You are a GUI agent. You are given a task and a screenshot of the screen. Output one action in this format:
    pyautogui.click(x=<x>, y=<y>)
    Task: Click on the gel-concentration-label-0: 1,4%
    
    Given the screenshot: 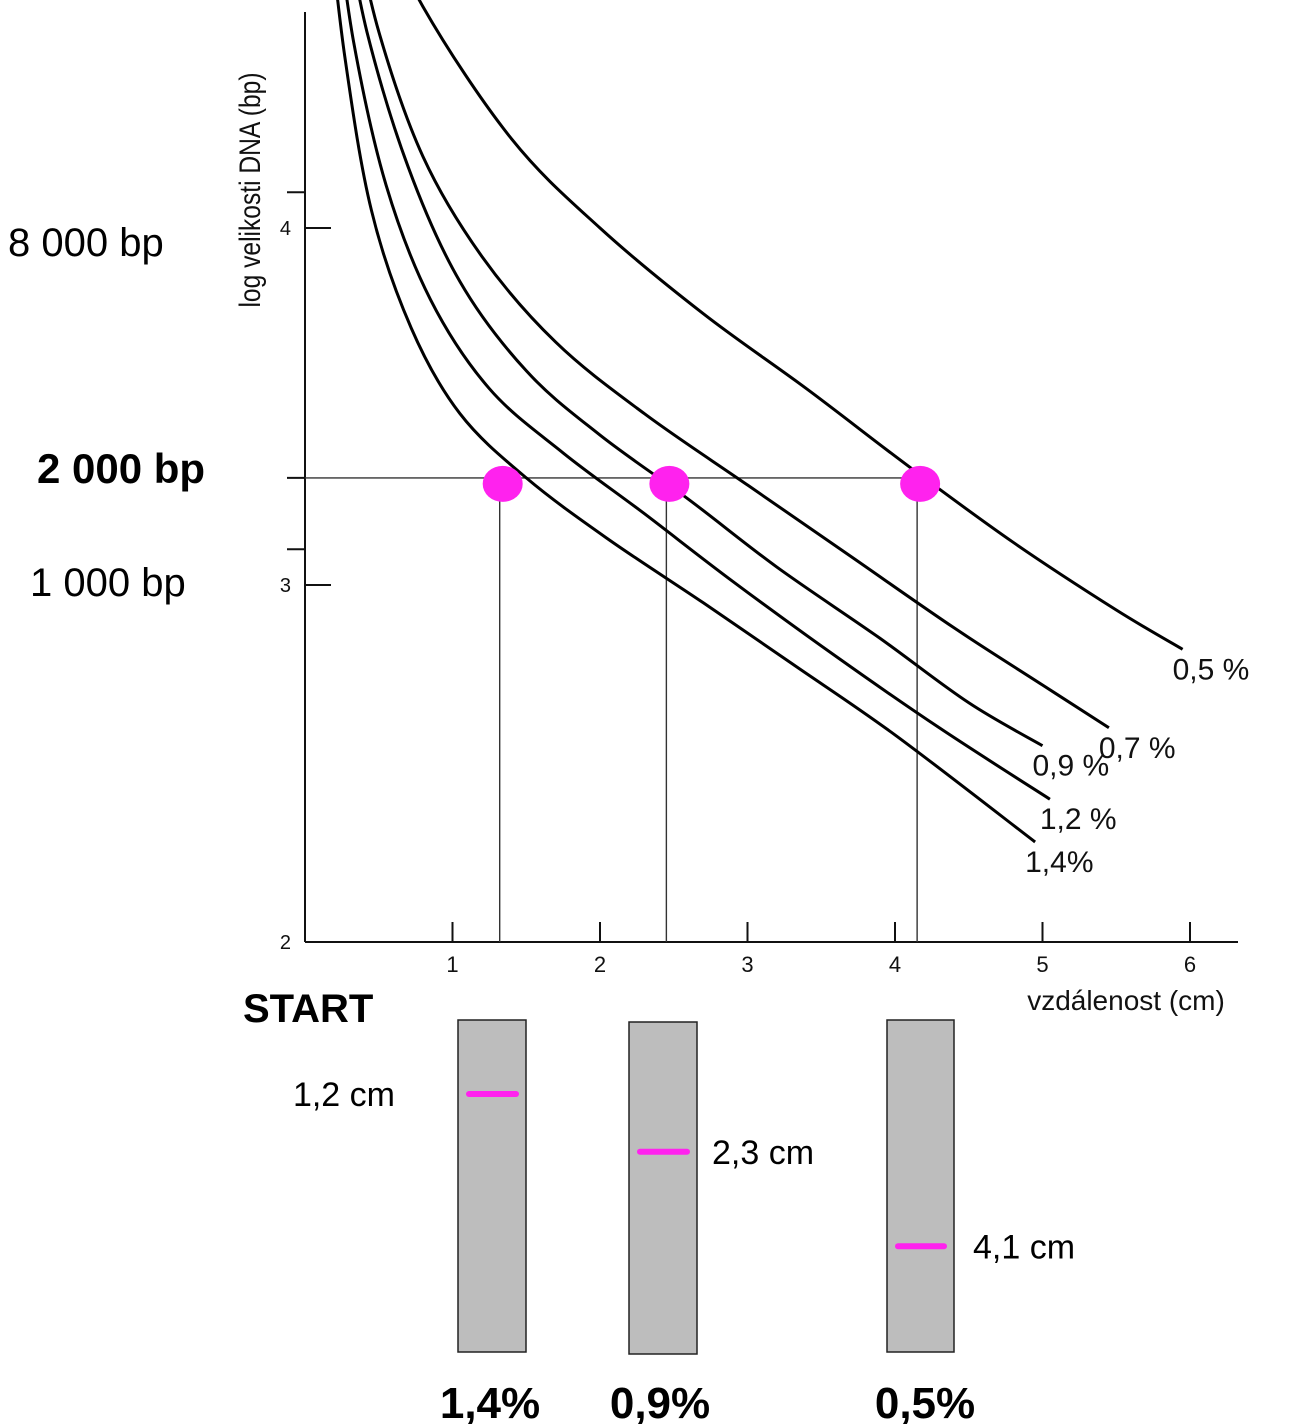 What is the action you would take?
    pyautogui.click(x=490, y=1401)
    